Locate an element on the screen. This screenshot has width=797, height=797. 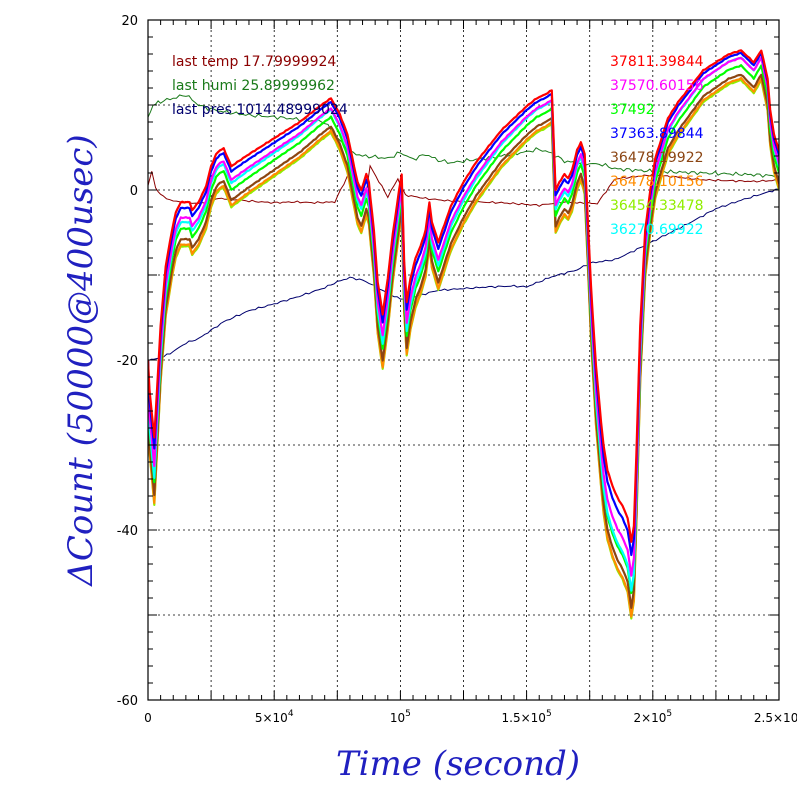
series-legend-entry: 37363.89844 is located at coordinates (657, 134).